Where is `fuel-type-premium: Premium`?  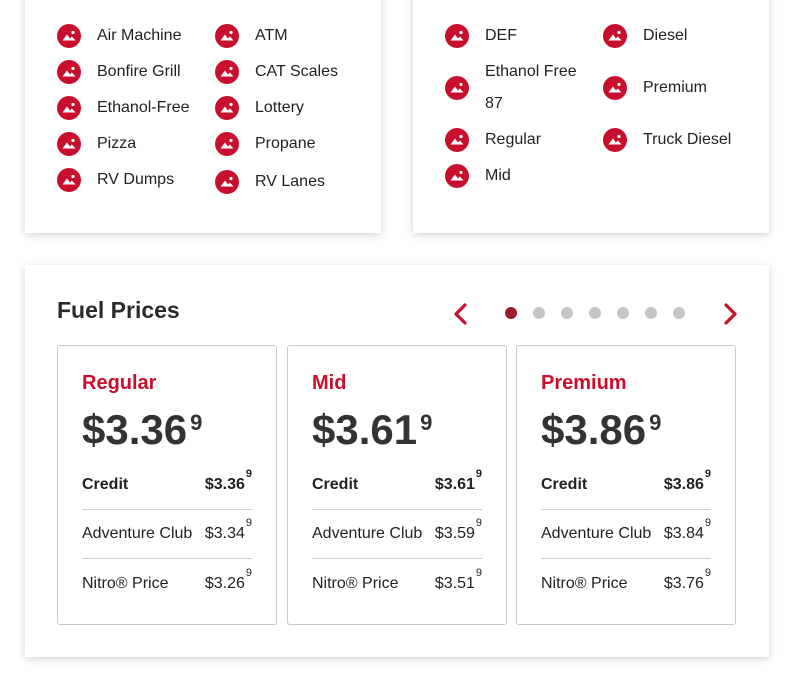
fuel-type-premium: Premium is located at coordinates (655, 88).